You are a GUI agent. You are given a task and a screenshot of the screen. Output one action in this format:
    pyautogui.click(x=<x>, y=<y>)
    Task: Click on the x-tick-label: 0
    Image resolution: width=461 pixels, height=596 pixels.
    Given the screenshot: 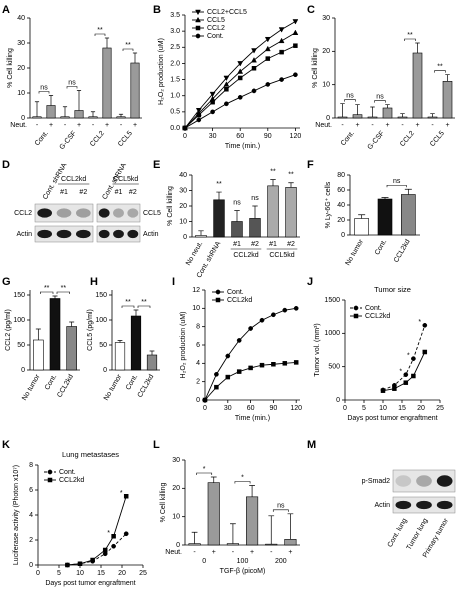 What is the action you would take?
    pyautogui.click(x=205, y=408)
    